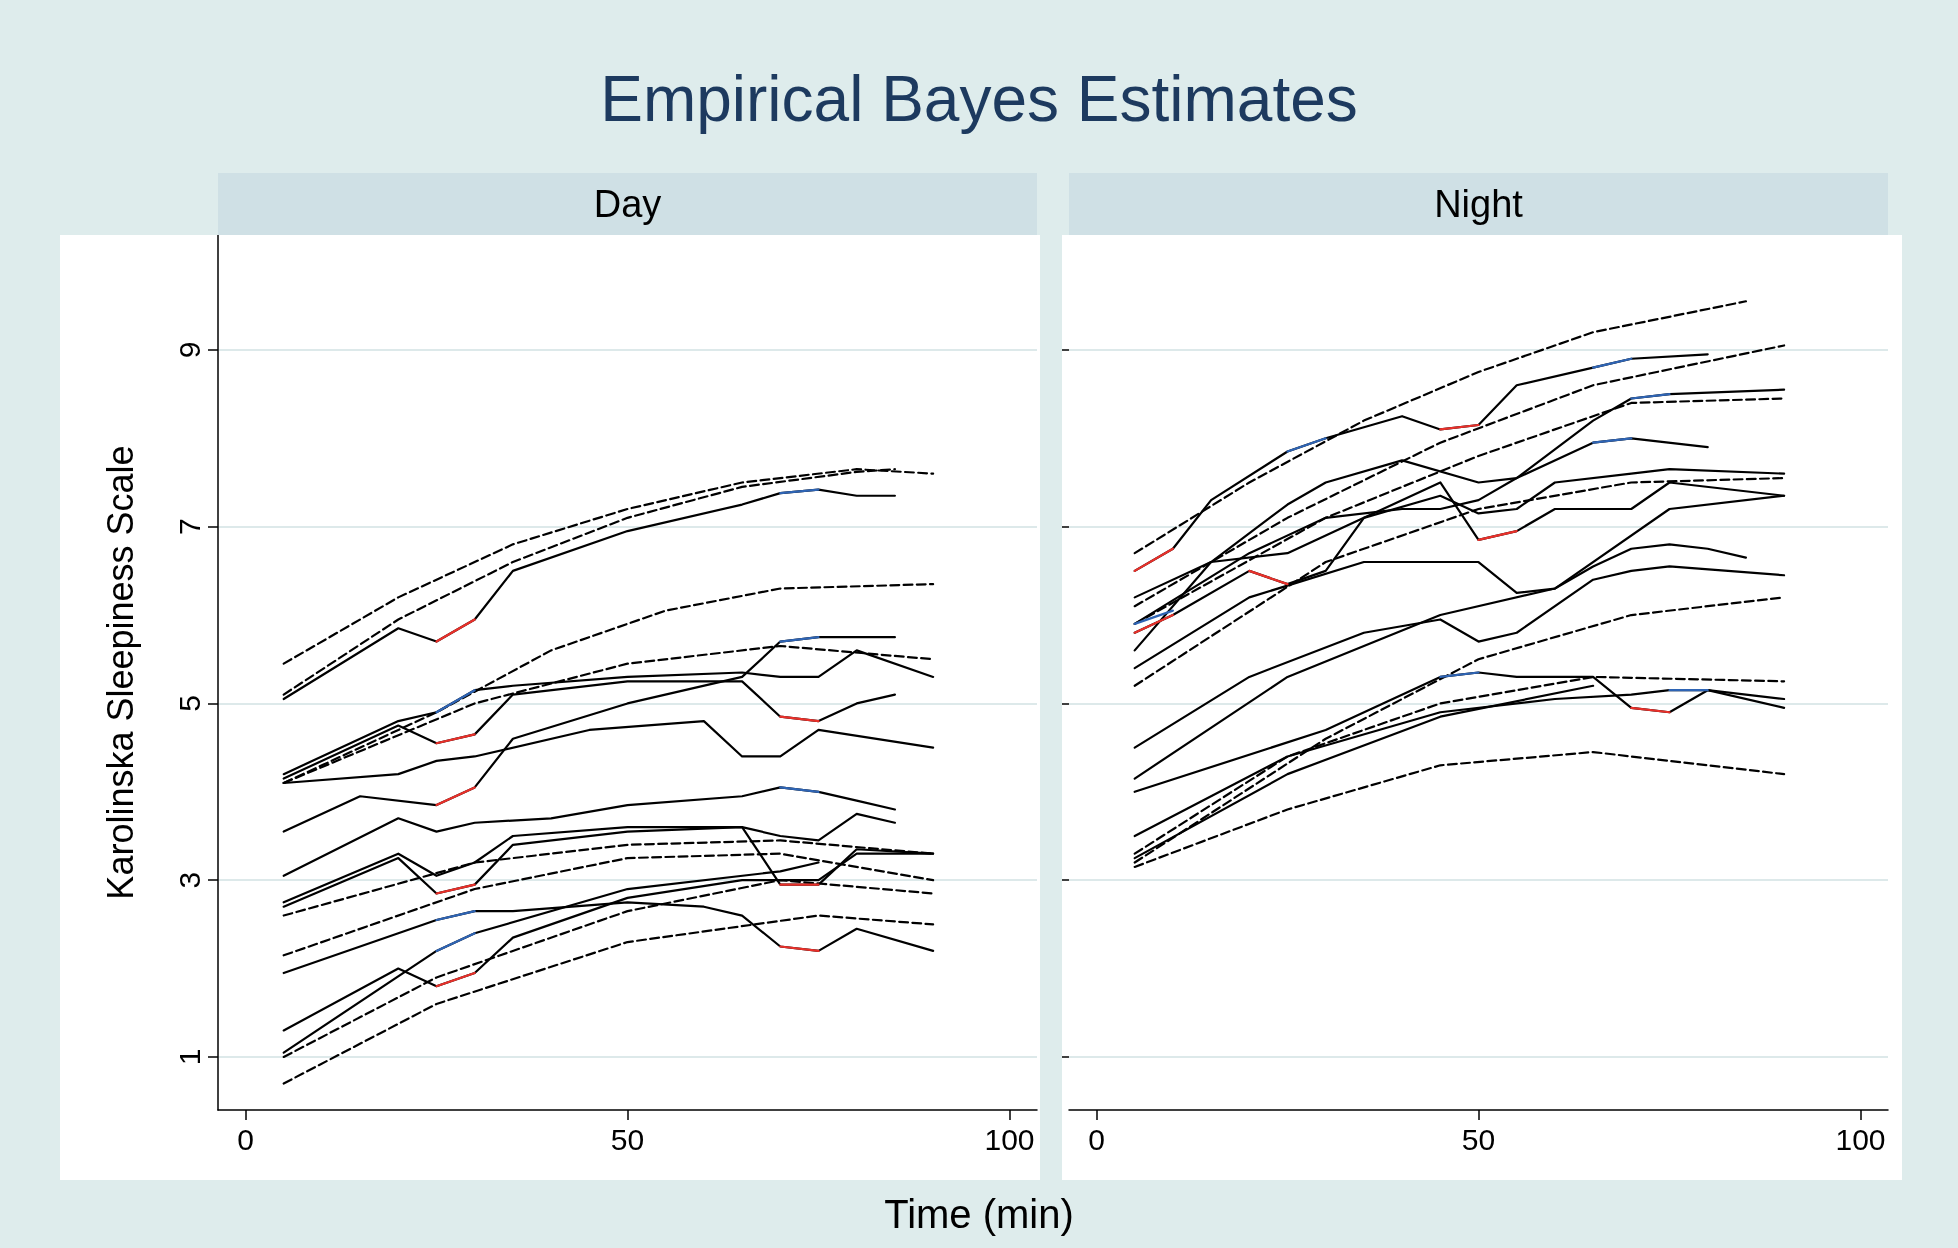 Image resolution: width=1958 pixels, height=1248 pixels. What do you see at coordinates (189, 703) in the screenshot?
I see `y-tick-label: 5` at bounding box center [189, 703].